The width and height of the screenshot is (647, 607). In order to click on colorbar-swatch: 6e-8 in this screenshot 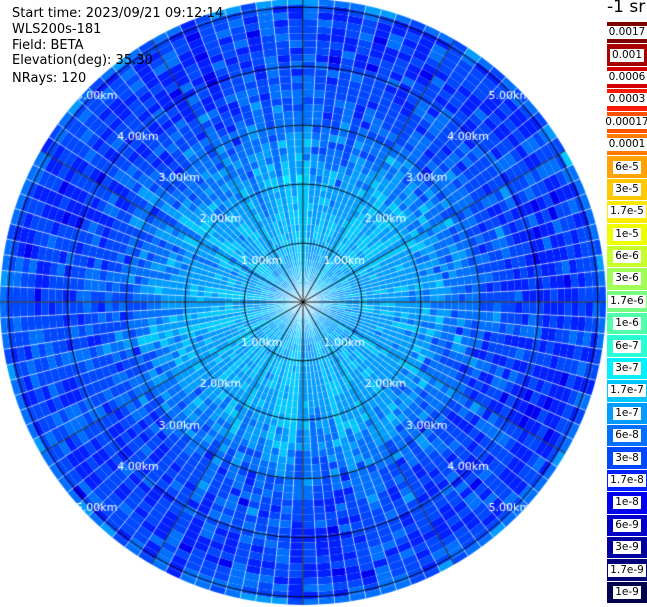, I will do `click(627, 436)`.